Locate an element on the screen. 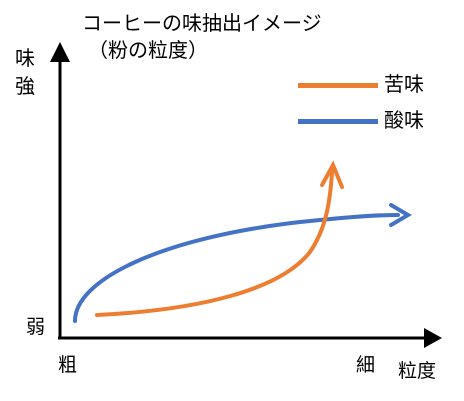 This screenshot has height=401, width=464. x-axis-end-label: 細 is located at coordinates (366, 365).